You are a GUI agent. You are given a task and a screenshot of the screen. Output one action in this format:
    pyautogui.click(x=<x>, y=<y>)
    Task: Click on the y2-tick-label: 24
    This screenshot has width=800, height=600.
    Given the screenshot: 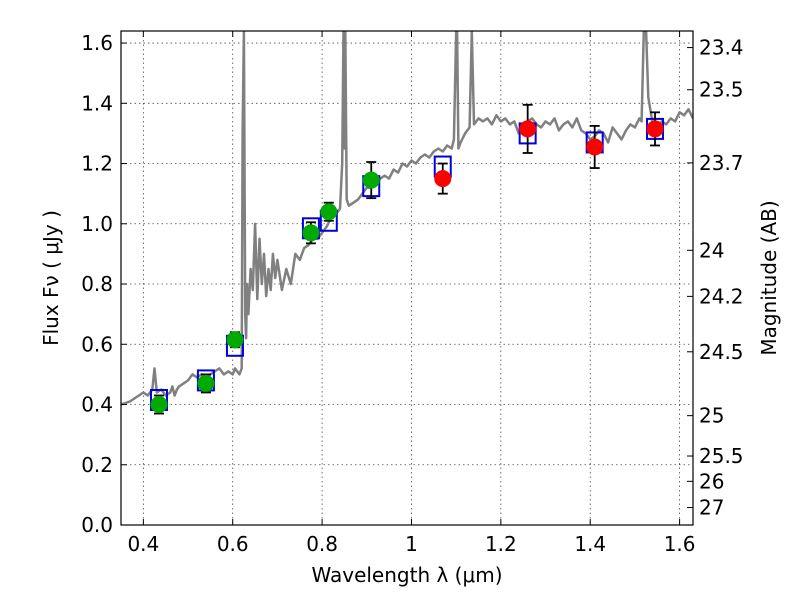 What is the action you would take?
    pyautogui.click(x=711, y=250)
    